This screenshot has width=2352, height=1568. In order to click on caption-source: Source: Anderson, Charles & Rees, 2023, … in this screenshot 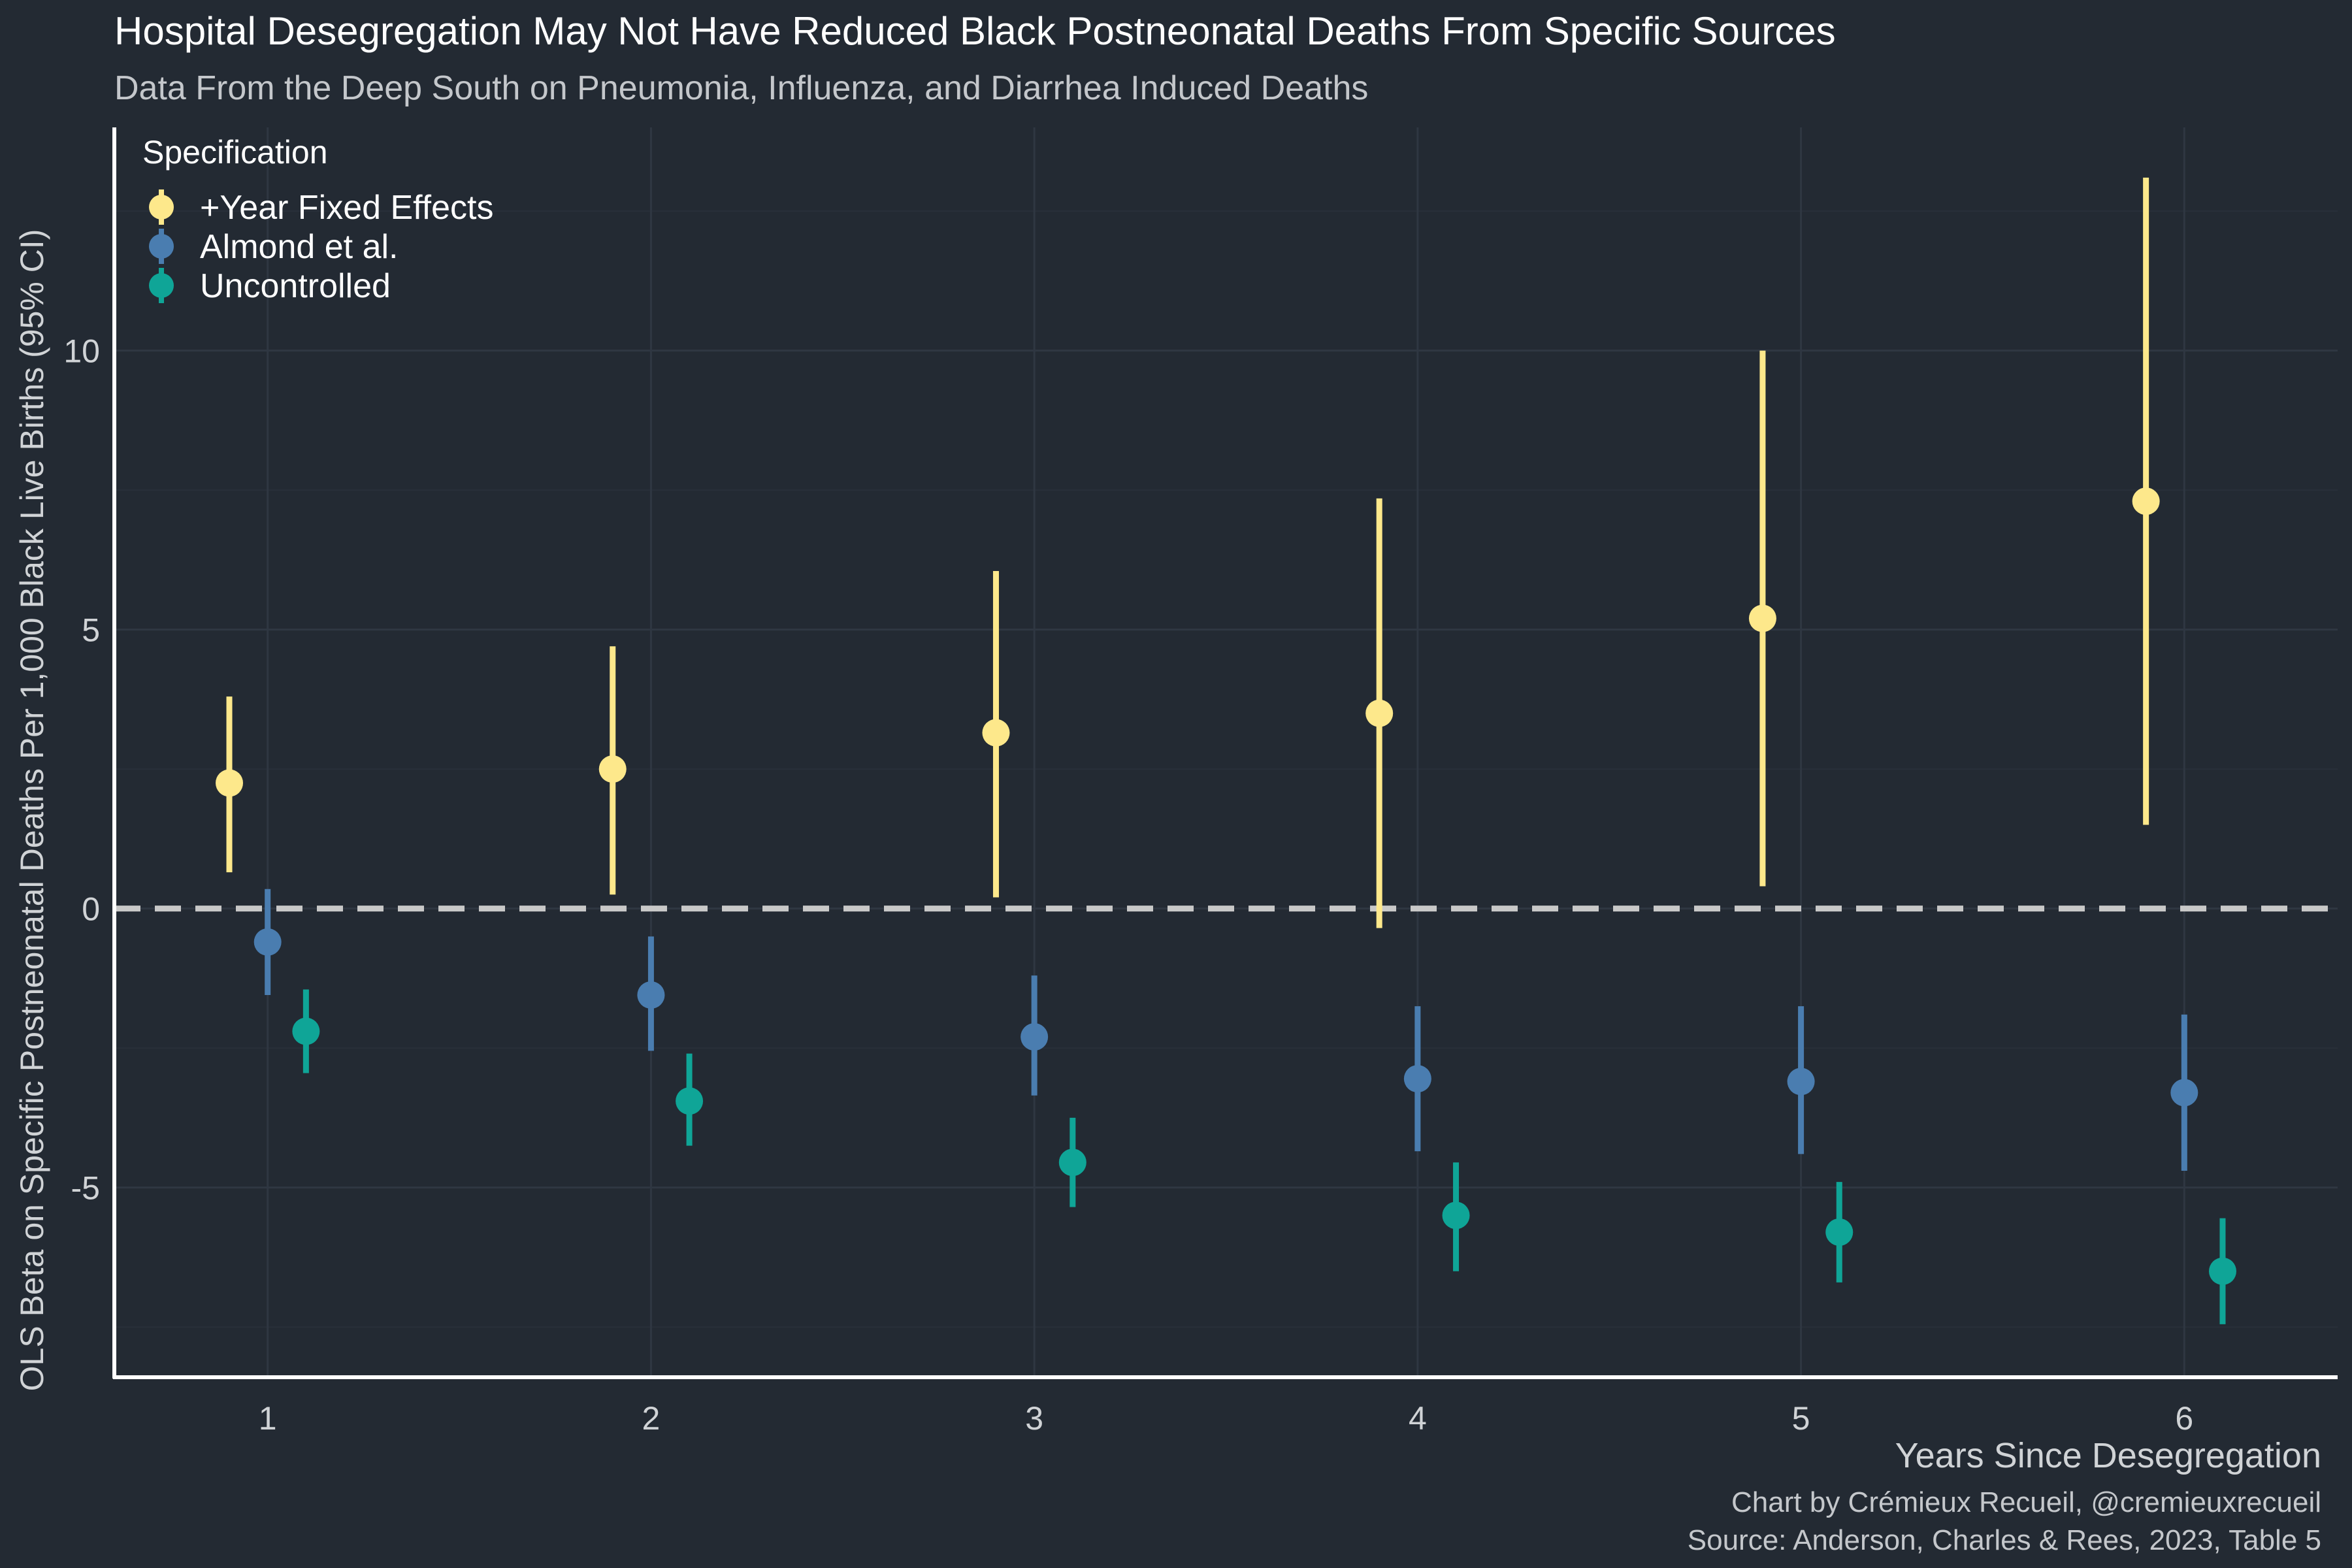, I will do `click(2004, 1540)`.